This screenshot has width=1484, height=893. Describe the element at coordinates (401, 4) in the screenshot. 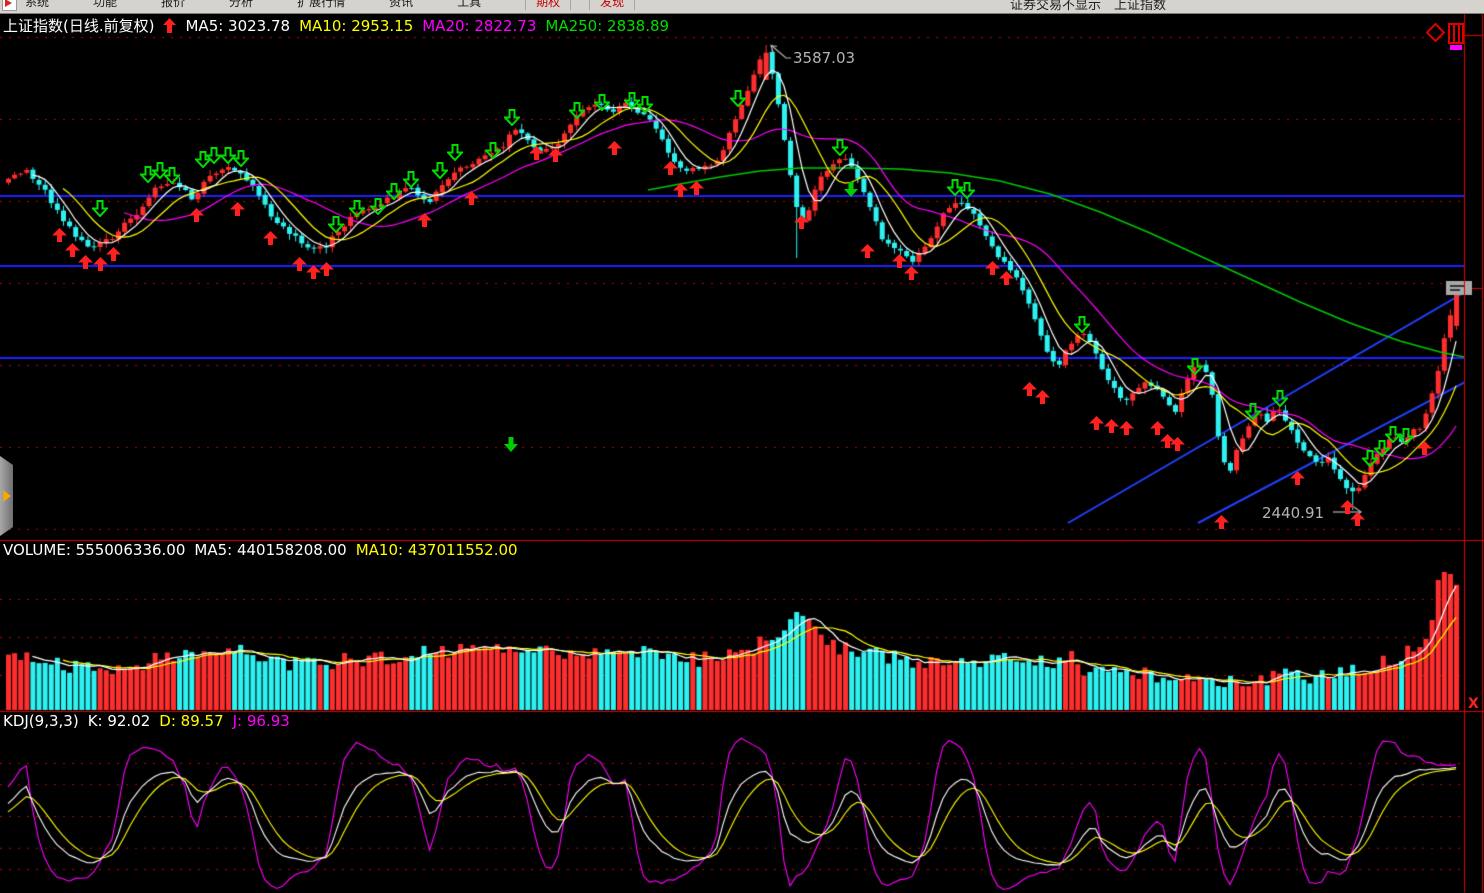

I see `menu-item-5: 资讯` at that location.